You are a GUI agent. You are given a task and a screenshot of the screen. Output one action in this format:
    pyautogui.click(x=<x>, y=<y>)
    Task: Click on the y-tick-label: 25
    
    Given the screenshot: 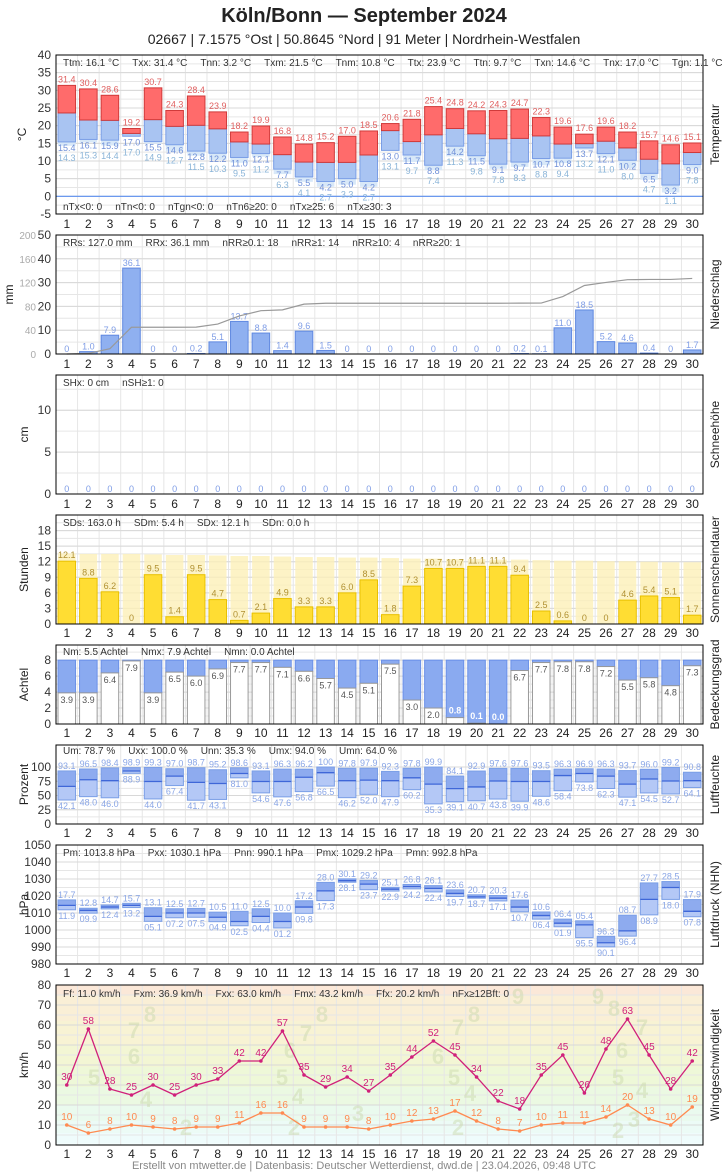 What is the action you would take?
    pyautogui.click(x=45, y=810)
    